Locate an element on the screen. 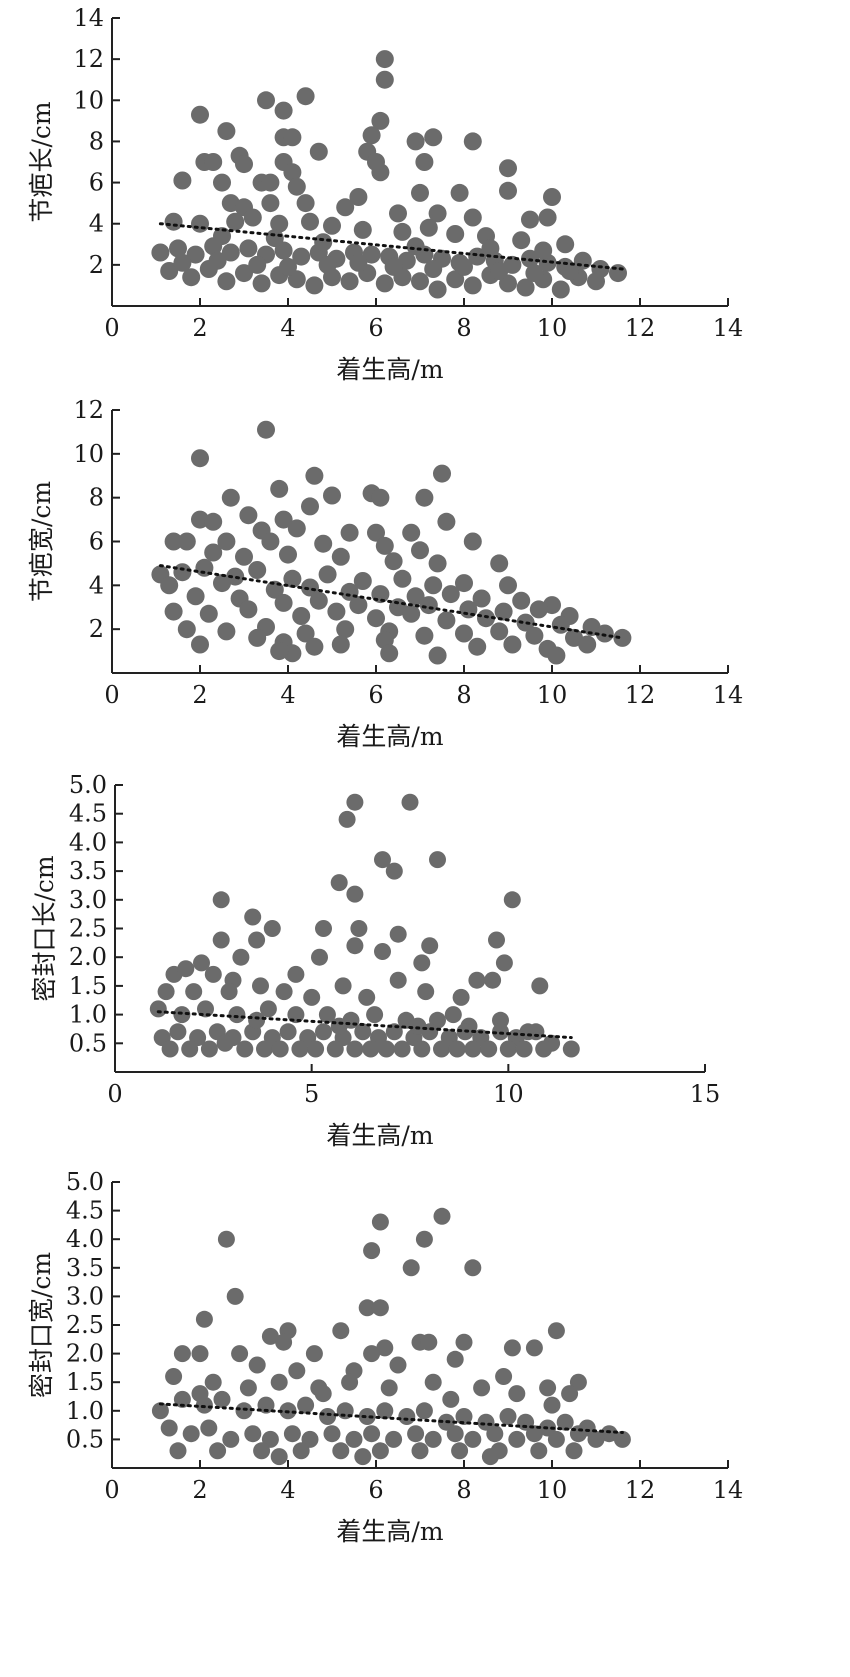 The height and width of the screenshot is (1677, 850). y-tick-label: 14 is located at coordinates (88, 18).